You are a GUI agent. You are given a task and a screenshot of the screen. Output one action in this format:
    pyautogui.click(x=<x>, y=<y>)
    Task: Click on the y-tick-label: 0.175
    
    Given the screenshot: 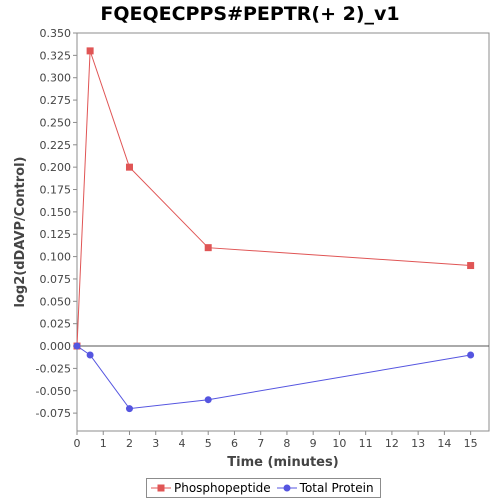 What is the action you would take?
    pyautogui.click(x=56, y=190)
    